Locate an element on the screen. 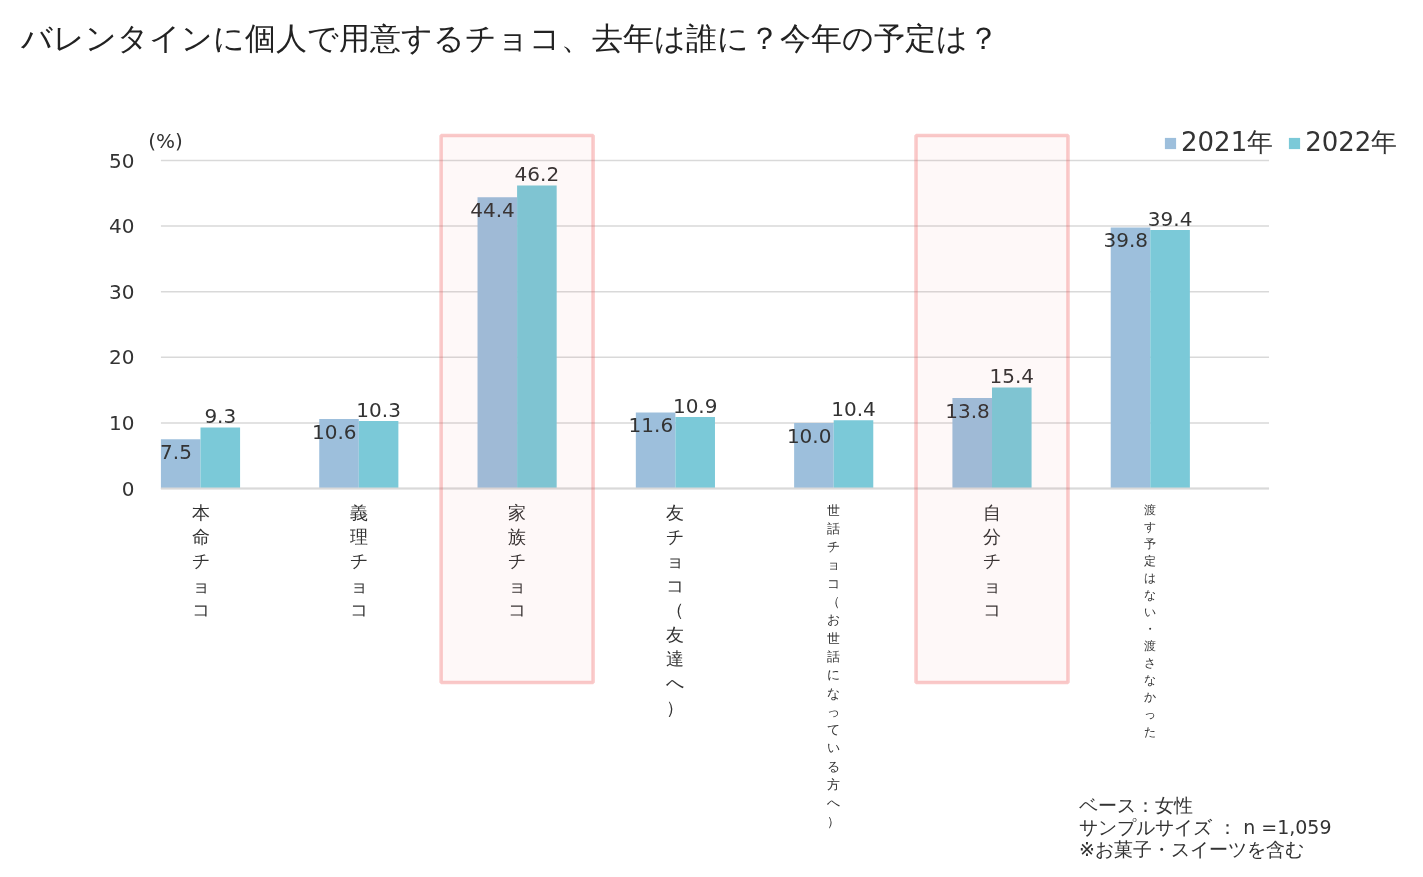 Image resolution: width=1423 pixels, height=877 pixels. x-tick-label: 義理チョコ is located at coordinates (358, 561).